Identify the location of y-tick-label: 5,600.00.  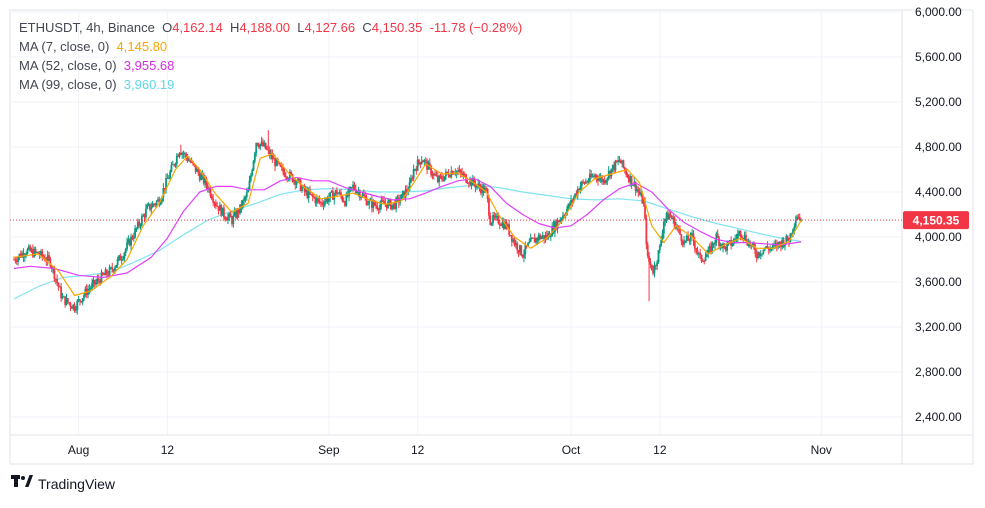
(938, 57).